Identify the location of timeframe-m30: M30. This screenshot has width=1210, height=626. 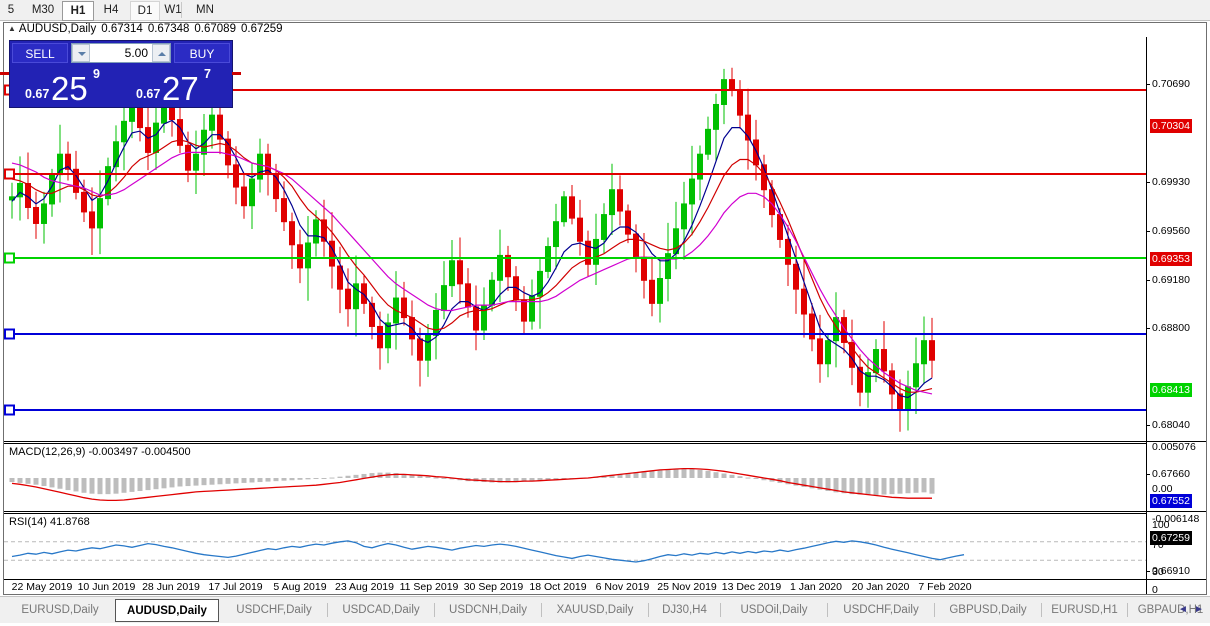
(43, 10).